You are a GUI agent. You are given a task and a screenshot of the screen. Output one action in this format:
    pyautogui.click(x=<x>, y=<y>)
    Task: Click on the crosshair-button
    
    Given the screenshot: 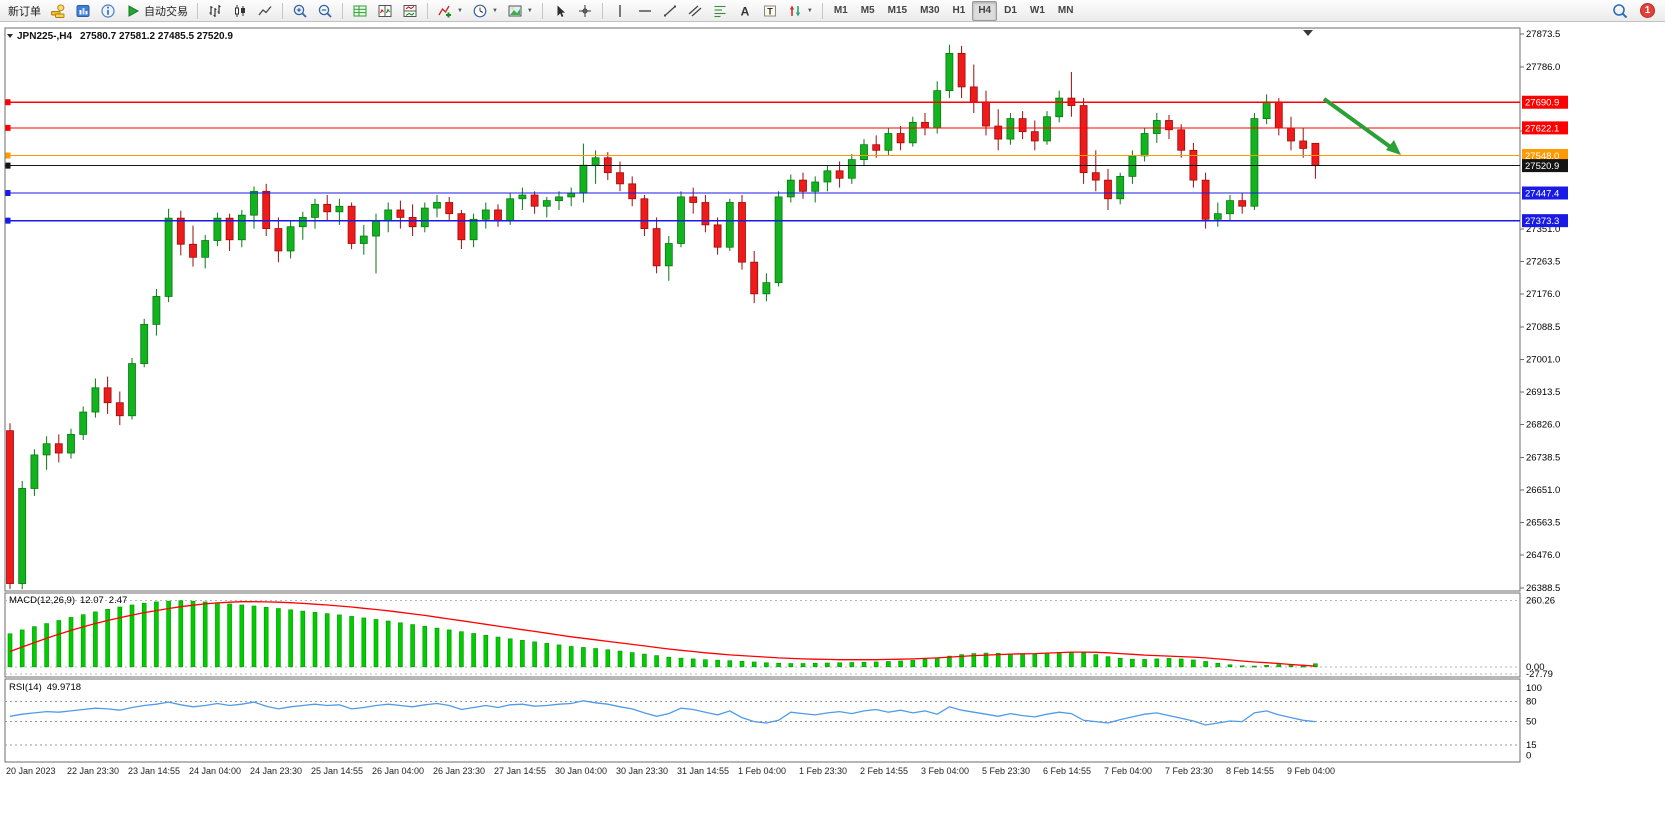 What is the action you would take?
    pyautogui.click(x=585, y=11)
    